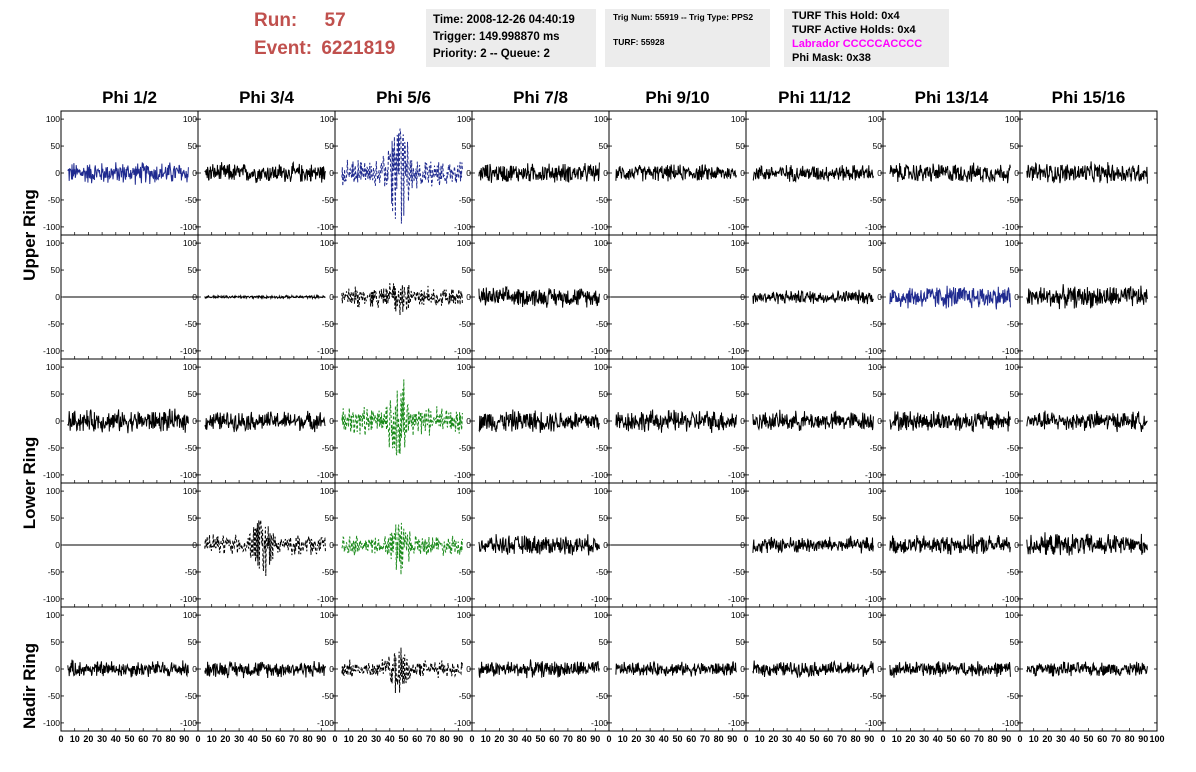 The width and height of the screenshot is (1196, 772). What do you see at coordinates (253, 739) in the screenshot?
I see `x-tick-label: 40` at bounding box center [253, 739].